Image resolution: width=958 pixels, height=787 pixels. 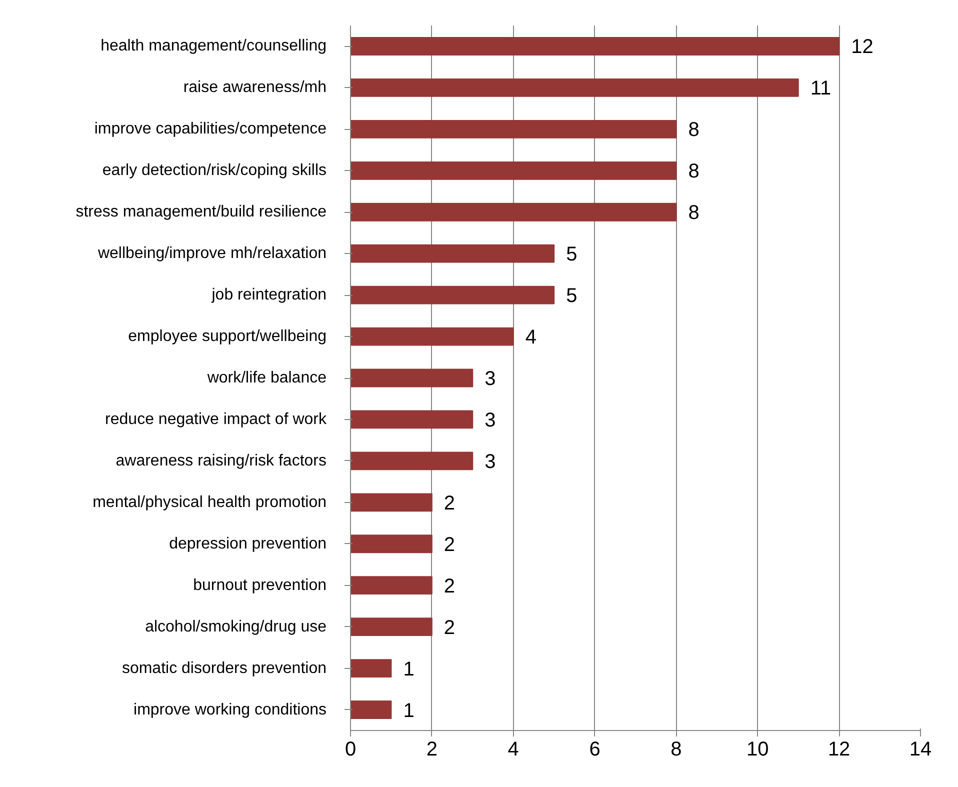 What do you see at coordinates (266, 378) in the screenshot?
I see `y-tick-label: work/life balance` at bounding box center [266, 378].